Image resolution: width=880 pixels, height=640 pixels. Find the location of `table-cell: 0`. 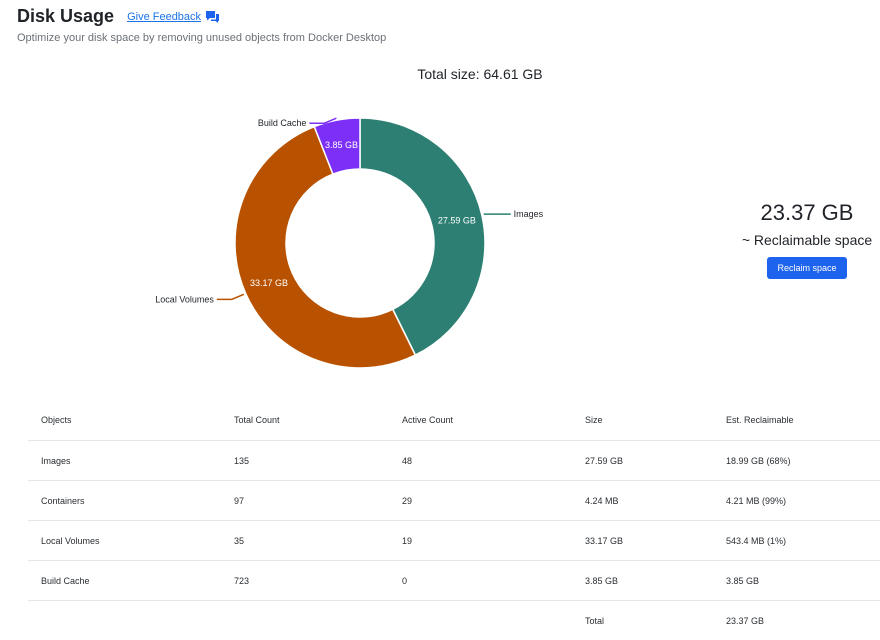

table-cell: 0 is located at coordinates (405, 580).